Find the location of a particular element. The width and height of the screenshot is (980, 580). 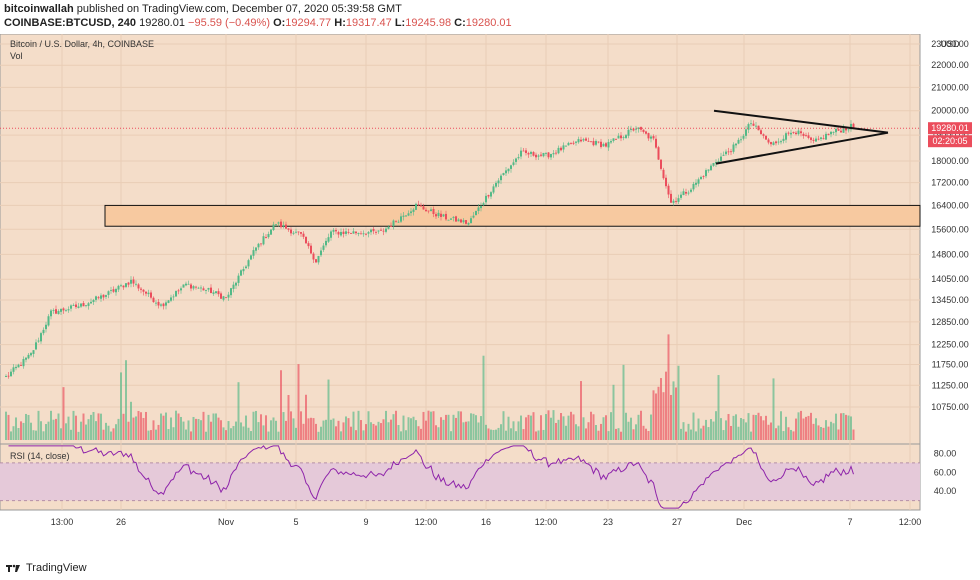

price-axis is located at coordinates (950, 272).